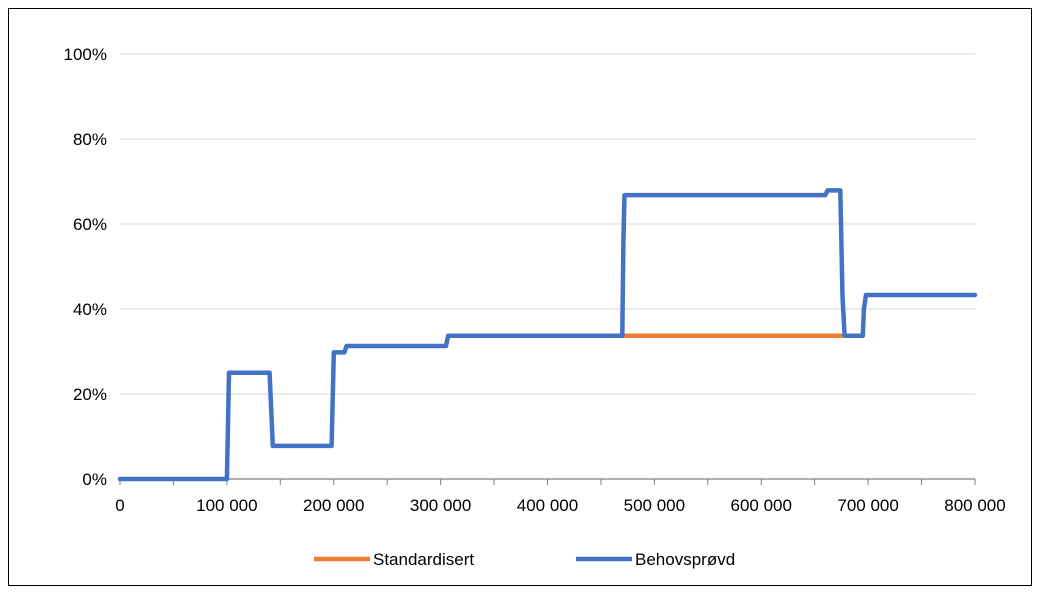 The image size is (1044, 594). I want to click on y-tick-label: 40%, so click(90, 309).